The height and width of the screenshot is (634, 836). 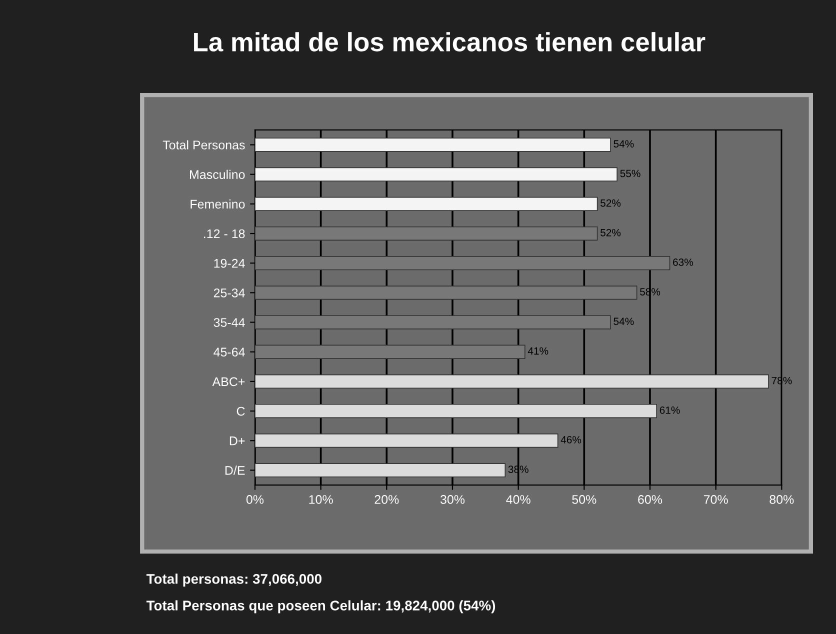 I want to click on y-tick-label: 25-34, so click(x=229, y=293).